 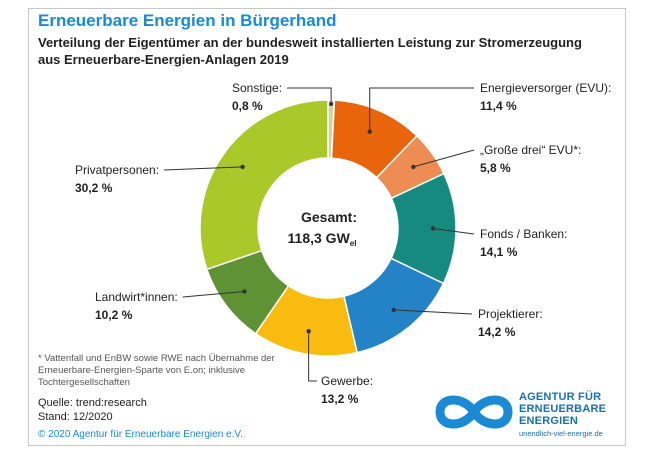 I want to click on slice-value-3: 5,8 %, so click(x=495, y=168).